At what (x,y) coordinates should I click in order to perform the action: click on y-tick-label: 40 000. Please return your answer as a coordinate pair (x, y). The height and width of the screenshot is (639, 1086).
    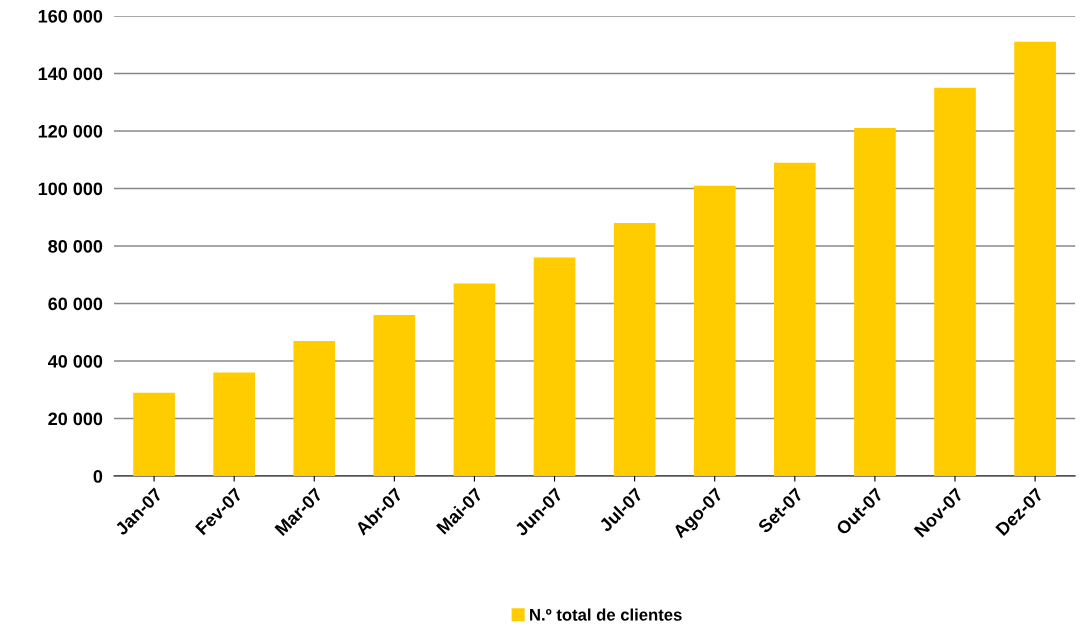
    Looking at the image, I should click on (75, 361).